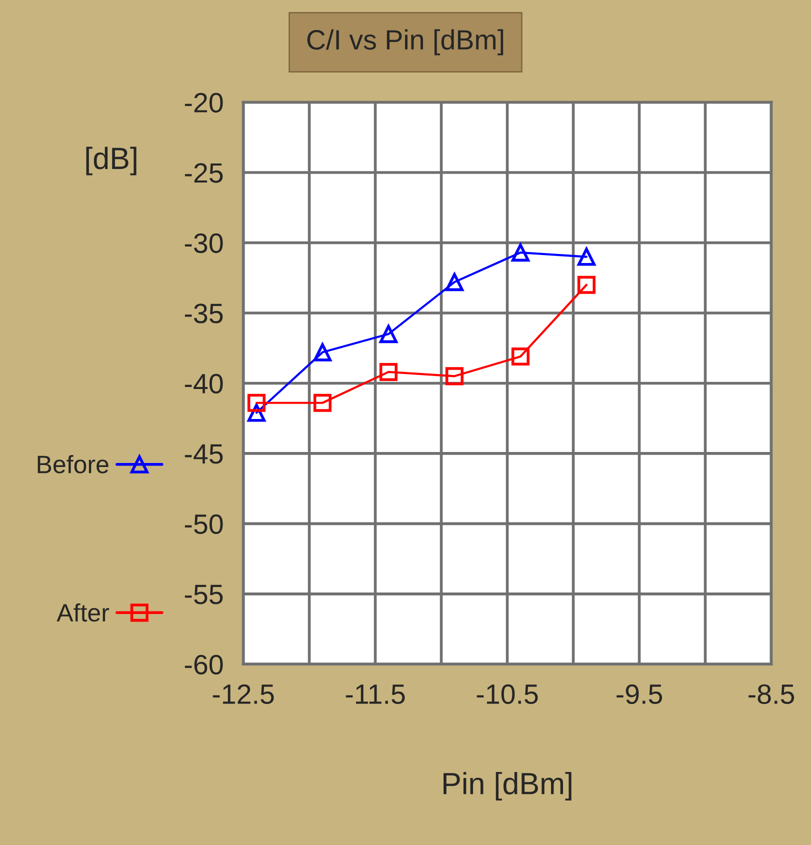 The image size is (811, 845). What do you see at coordinates (405, 42) in the screenshot?
I see `chart-title: C/I vs Pin [dBm]` at bounding box center [405, 42].